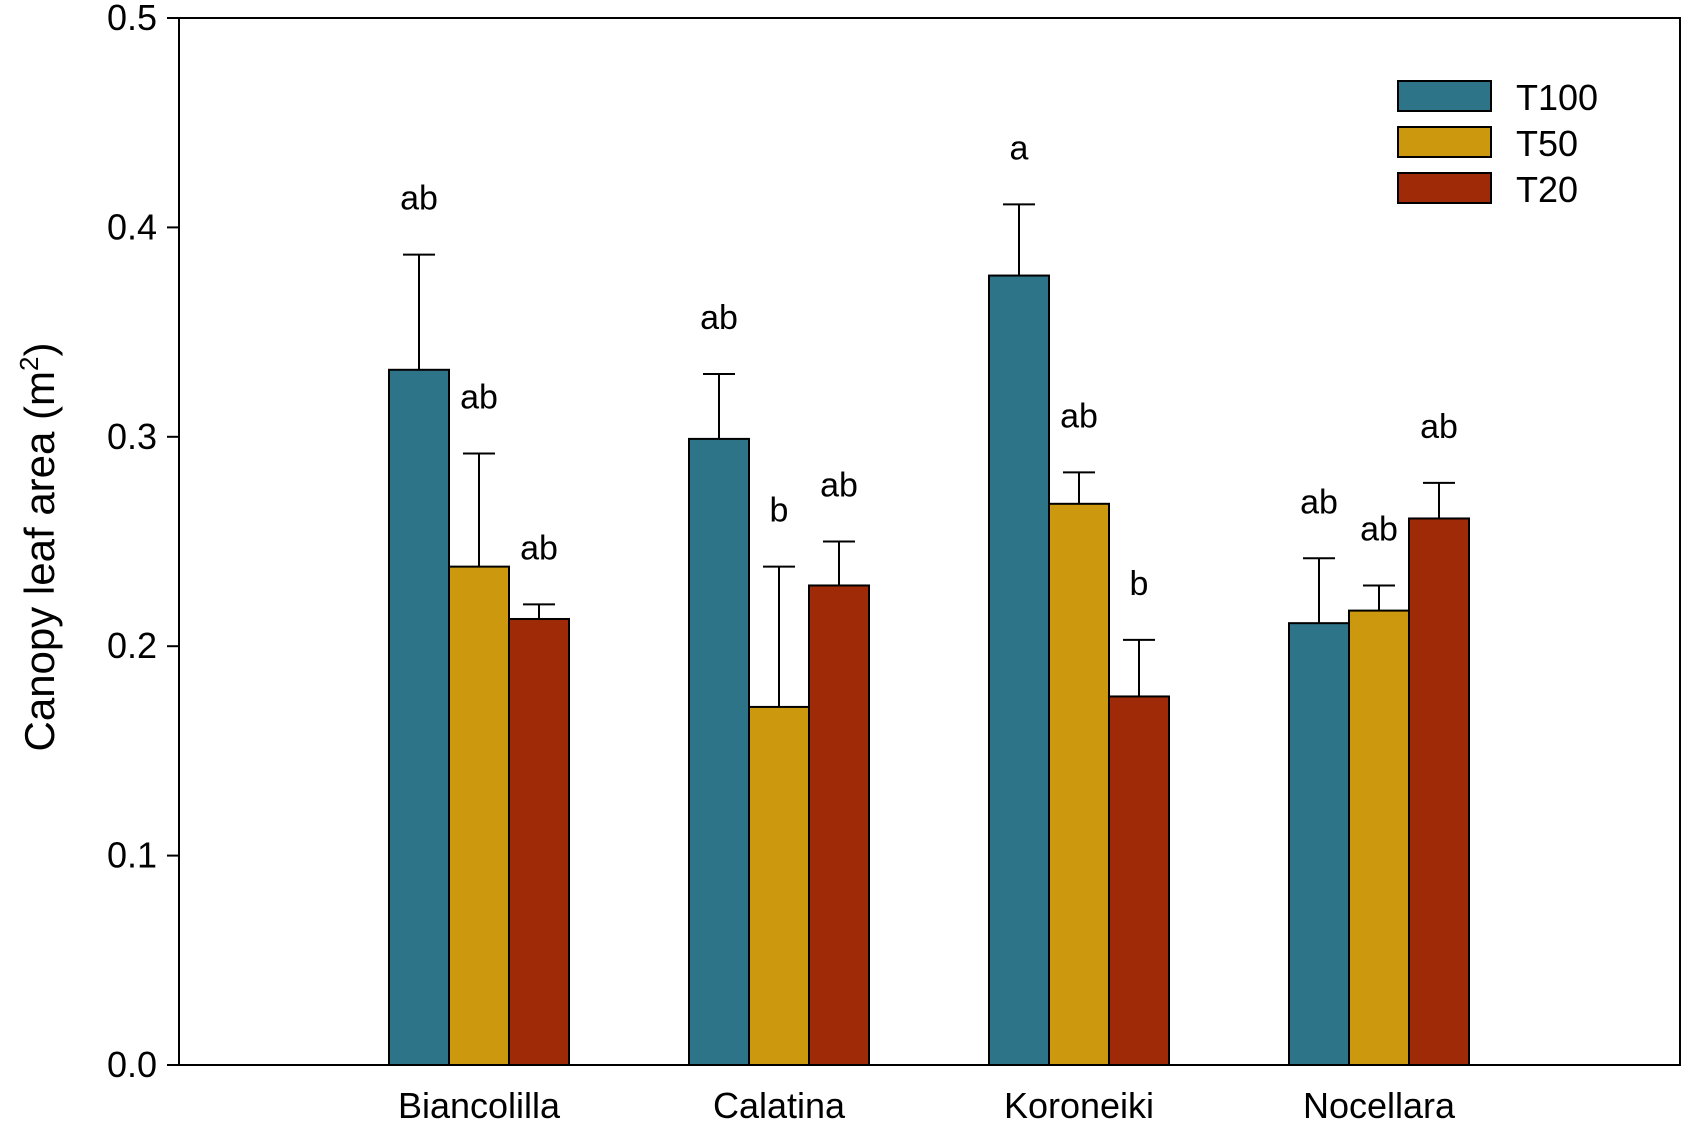 The image size is (1683, 1124). What do you see at coordinates (132, 19) in the screenshot?
I see `y-tick-label: 0.5` at bounding box center [132, 19].